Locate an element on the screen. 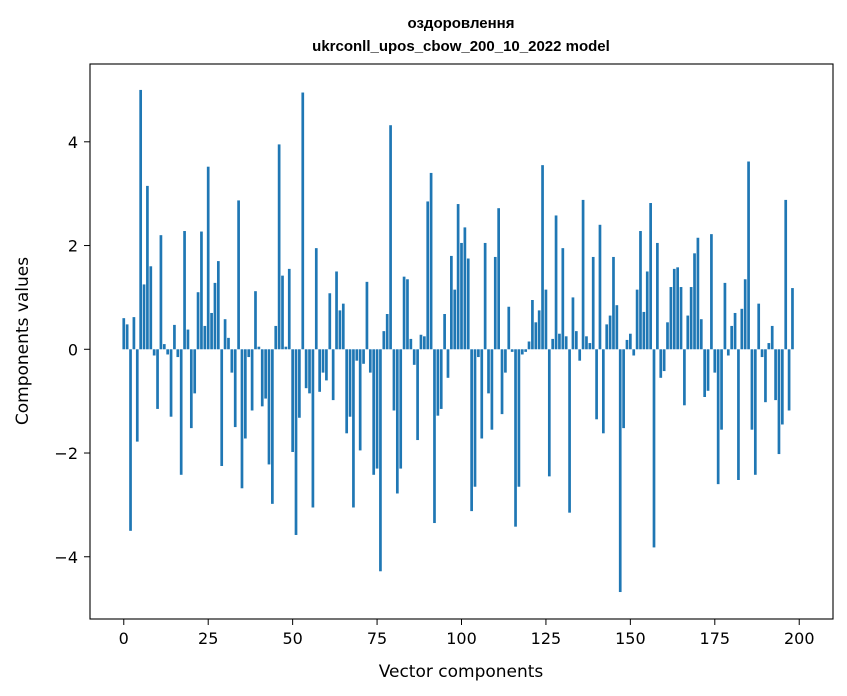  chart-title-line-1: оздоровлення is located at coordinates (461, 23).